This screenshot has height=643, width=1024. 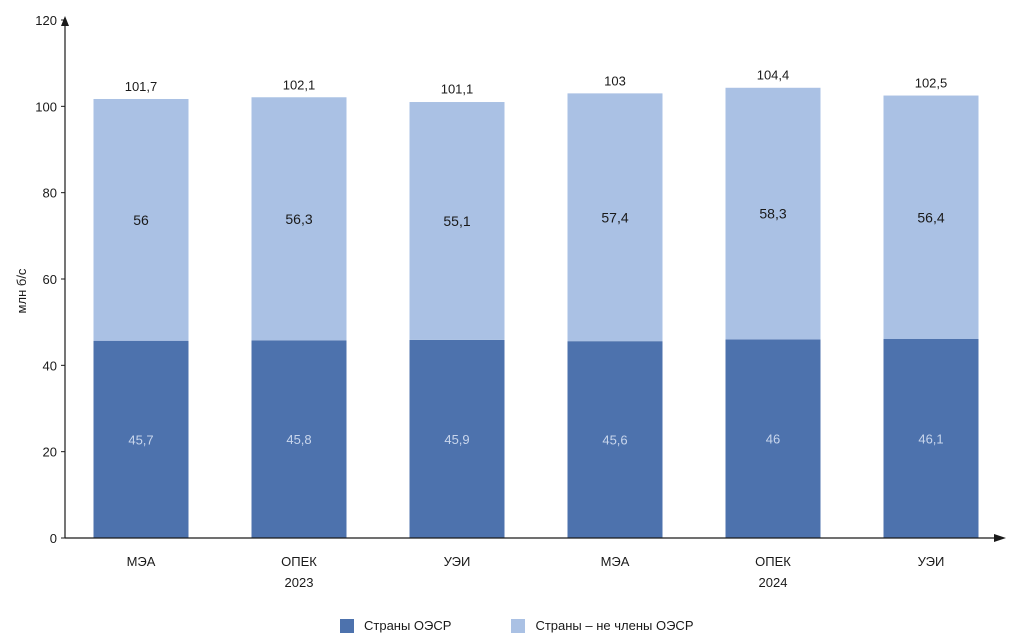 I want to click on legend-label-non-oecd: Страны – не члены ОЭСР, so click(x=614, y=625).